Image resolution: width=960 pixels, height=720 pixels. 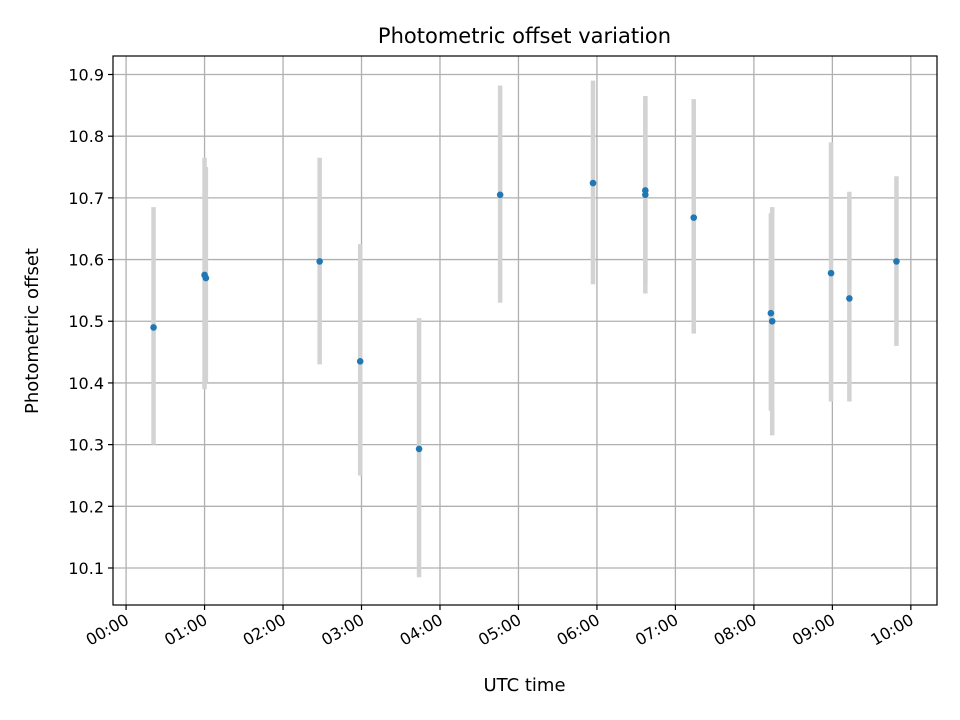 I want to click on y-tick-label: 10.9, so click(x=86, y=75).